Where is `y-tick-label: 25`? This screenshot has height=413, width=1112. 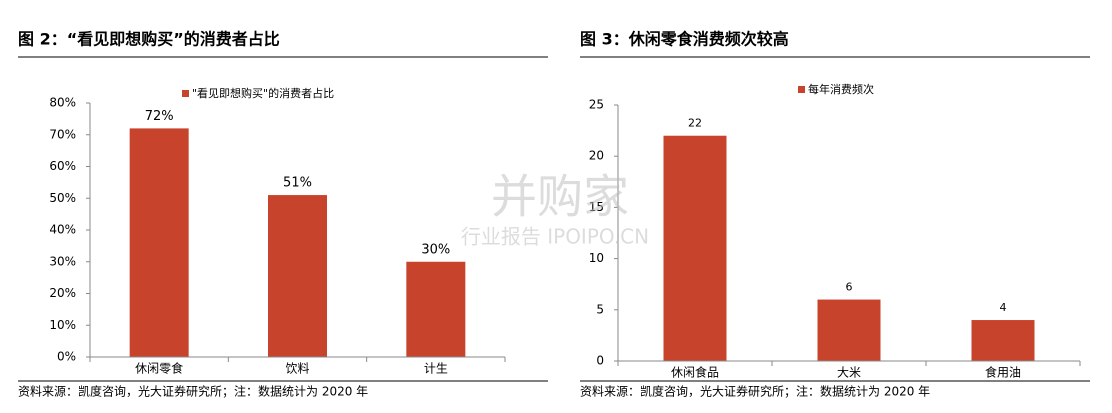
y-tick-label: 25 is located at coordinates (596, 105).